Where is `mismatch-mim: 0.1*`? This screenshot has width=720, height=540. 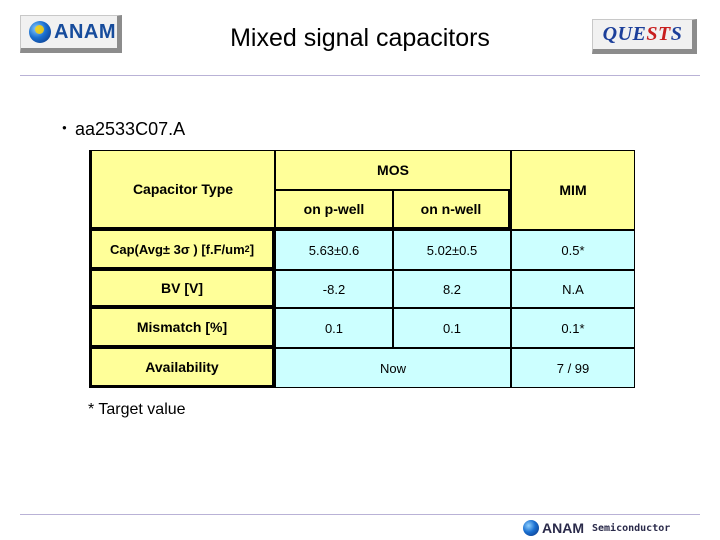
mismatch-mim: 0.1* is located at coordinates (573, 328).